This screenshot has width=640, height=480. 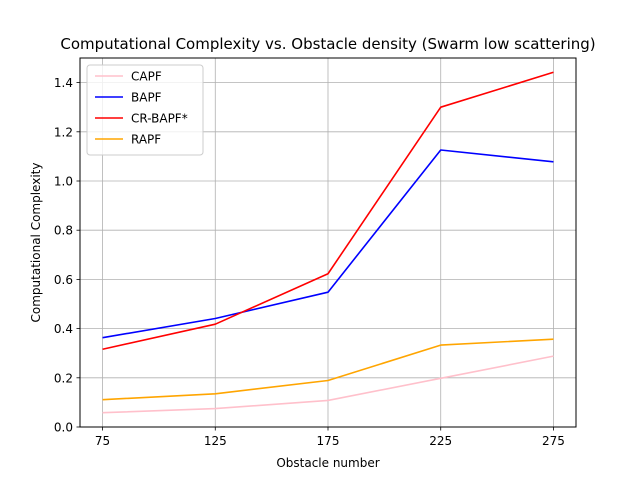 I want to click on y-tick-label: 1.2, so click(x=63, y=132).